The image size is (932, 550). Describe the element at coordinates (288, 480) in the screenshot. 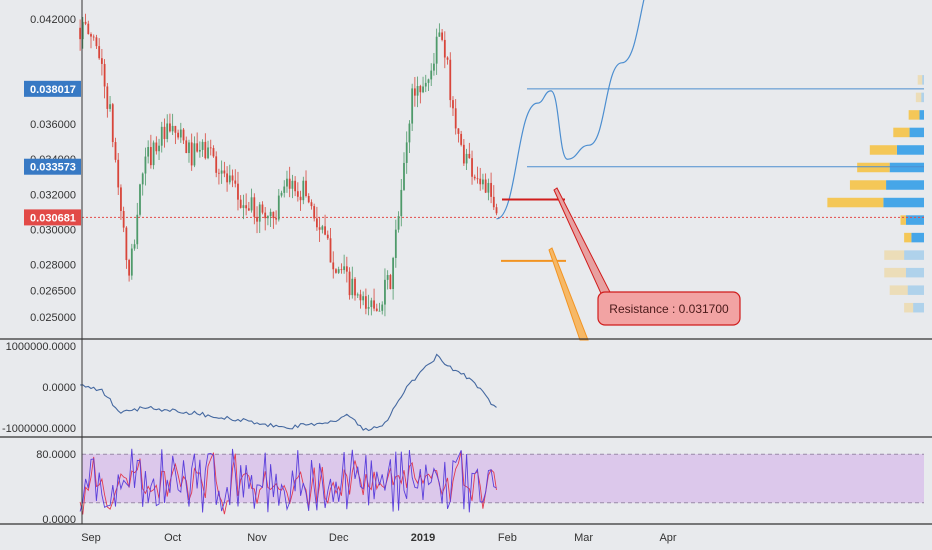

I see `rsi-line` at that location.